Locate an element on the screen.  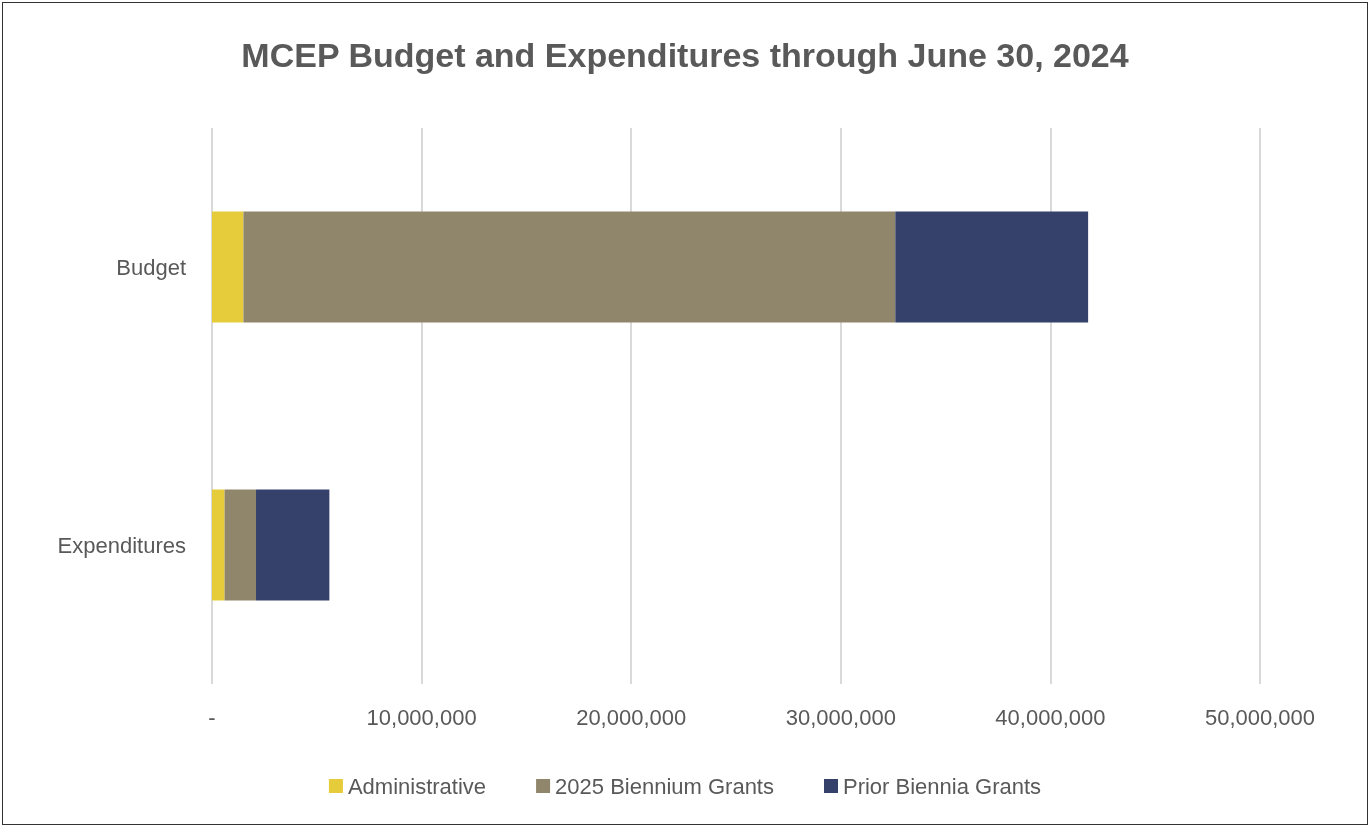
chart-title: MCEP Budget and Expenditures through June 30, 2024 is located at coordinates (685, 55).